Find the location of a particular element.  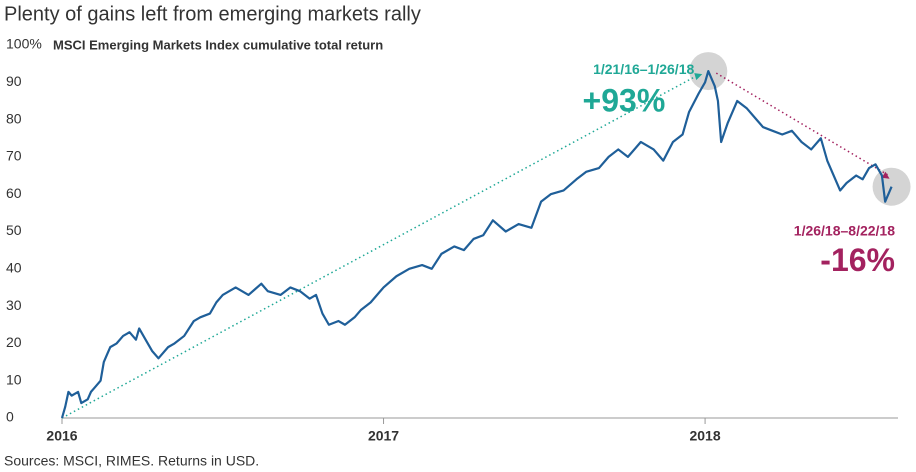

x-tick-label: 2018 is located at coordinates (704, 436).